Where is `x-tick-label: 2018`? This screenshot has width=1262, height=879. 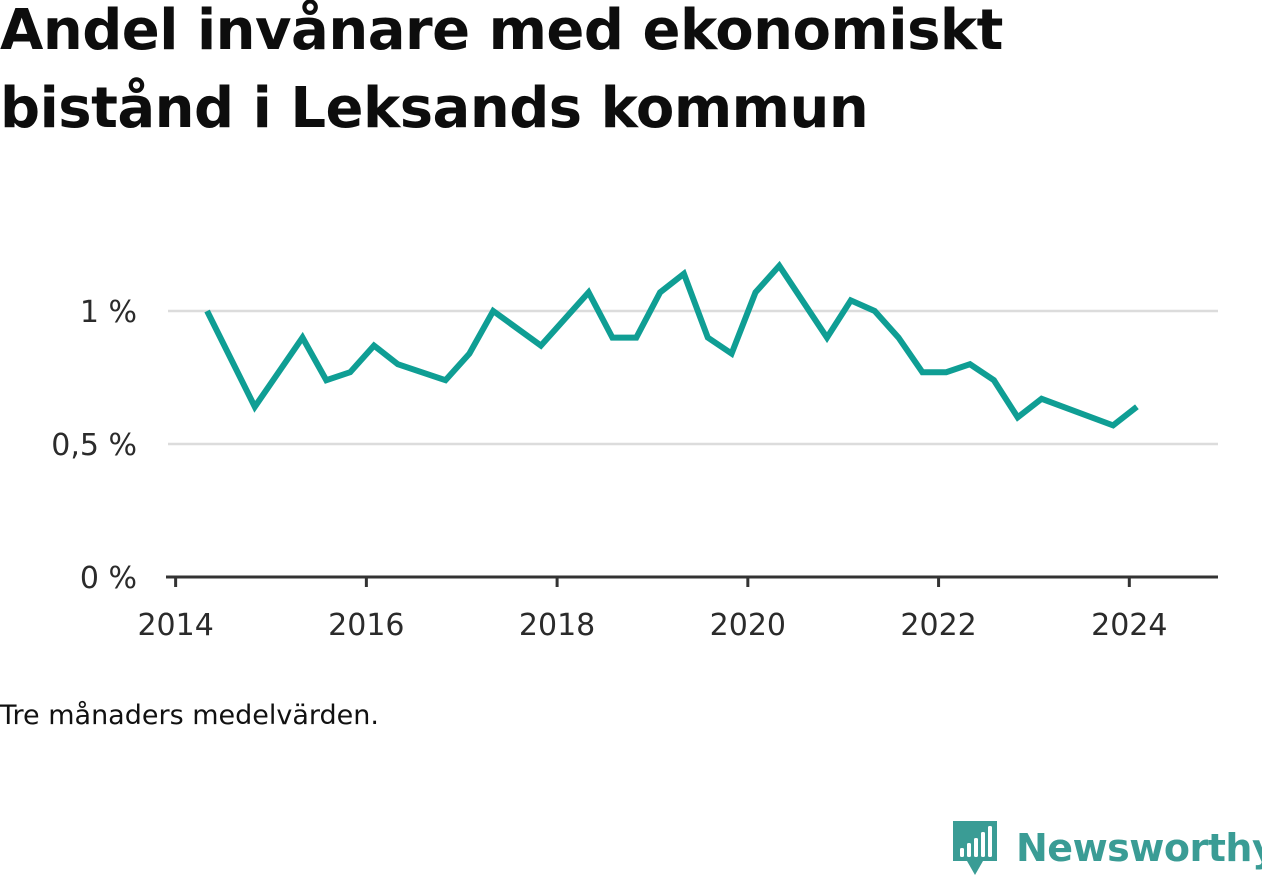 x-tick-label: 2018 is located at coordinates (557, 625).